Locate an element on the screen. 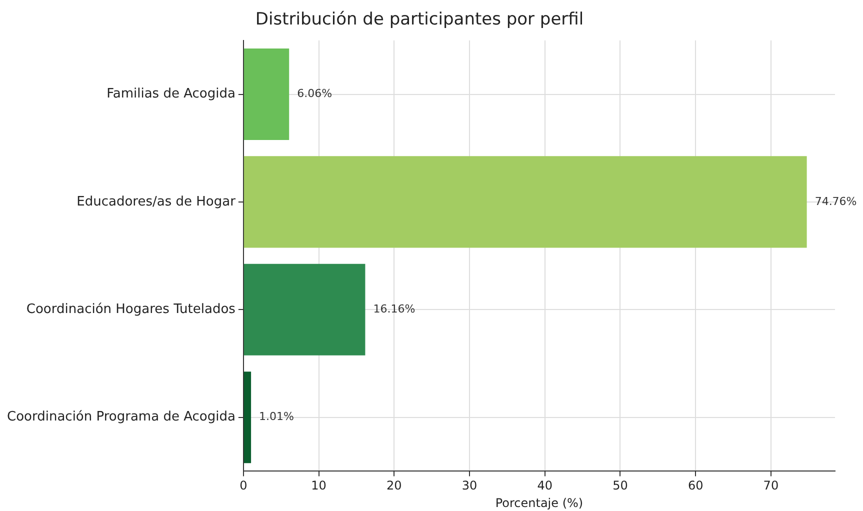 The image size is (863, 511). x-tick-label: 60 is located at coordinates (696, 485).